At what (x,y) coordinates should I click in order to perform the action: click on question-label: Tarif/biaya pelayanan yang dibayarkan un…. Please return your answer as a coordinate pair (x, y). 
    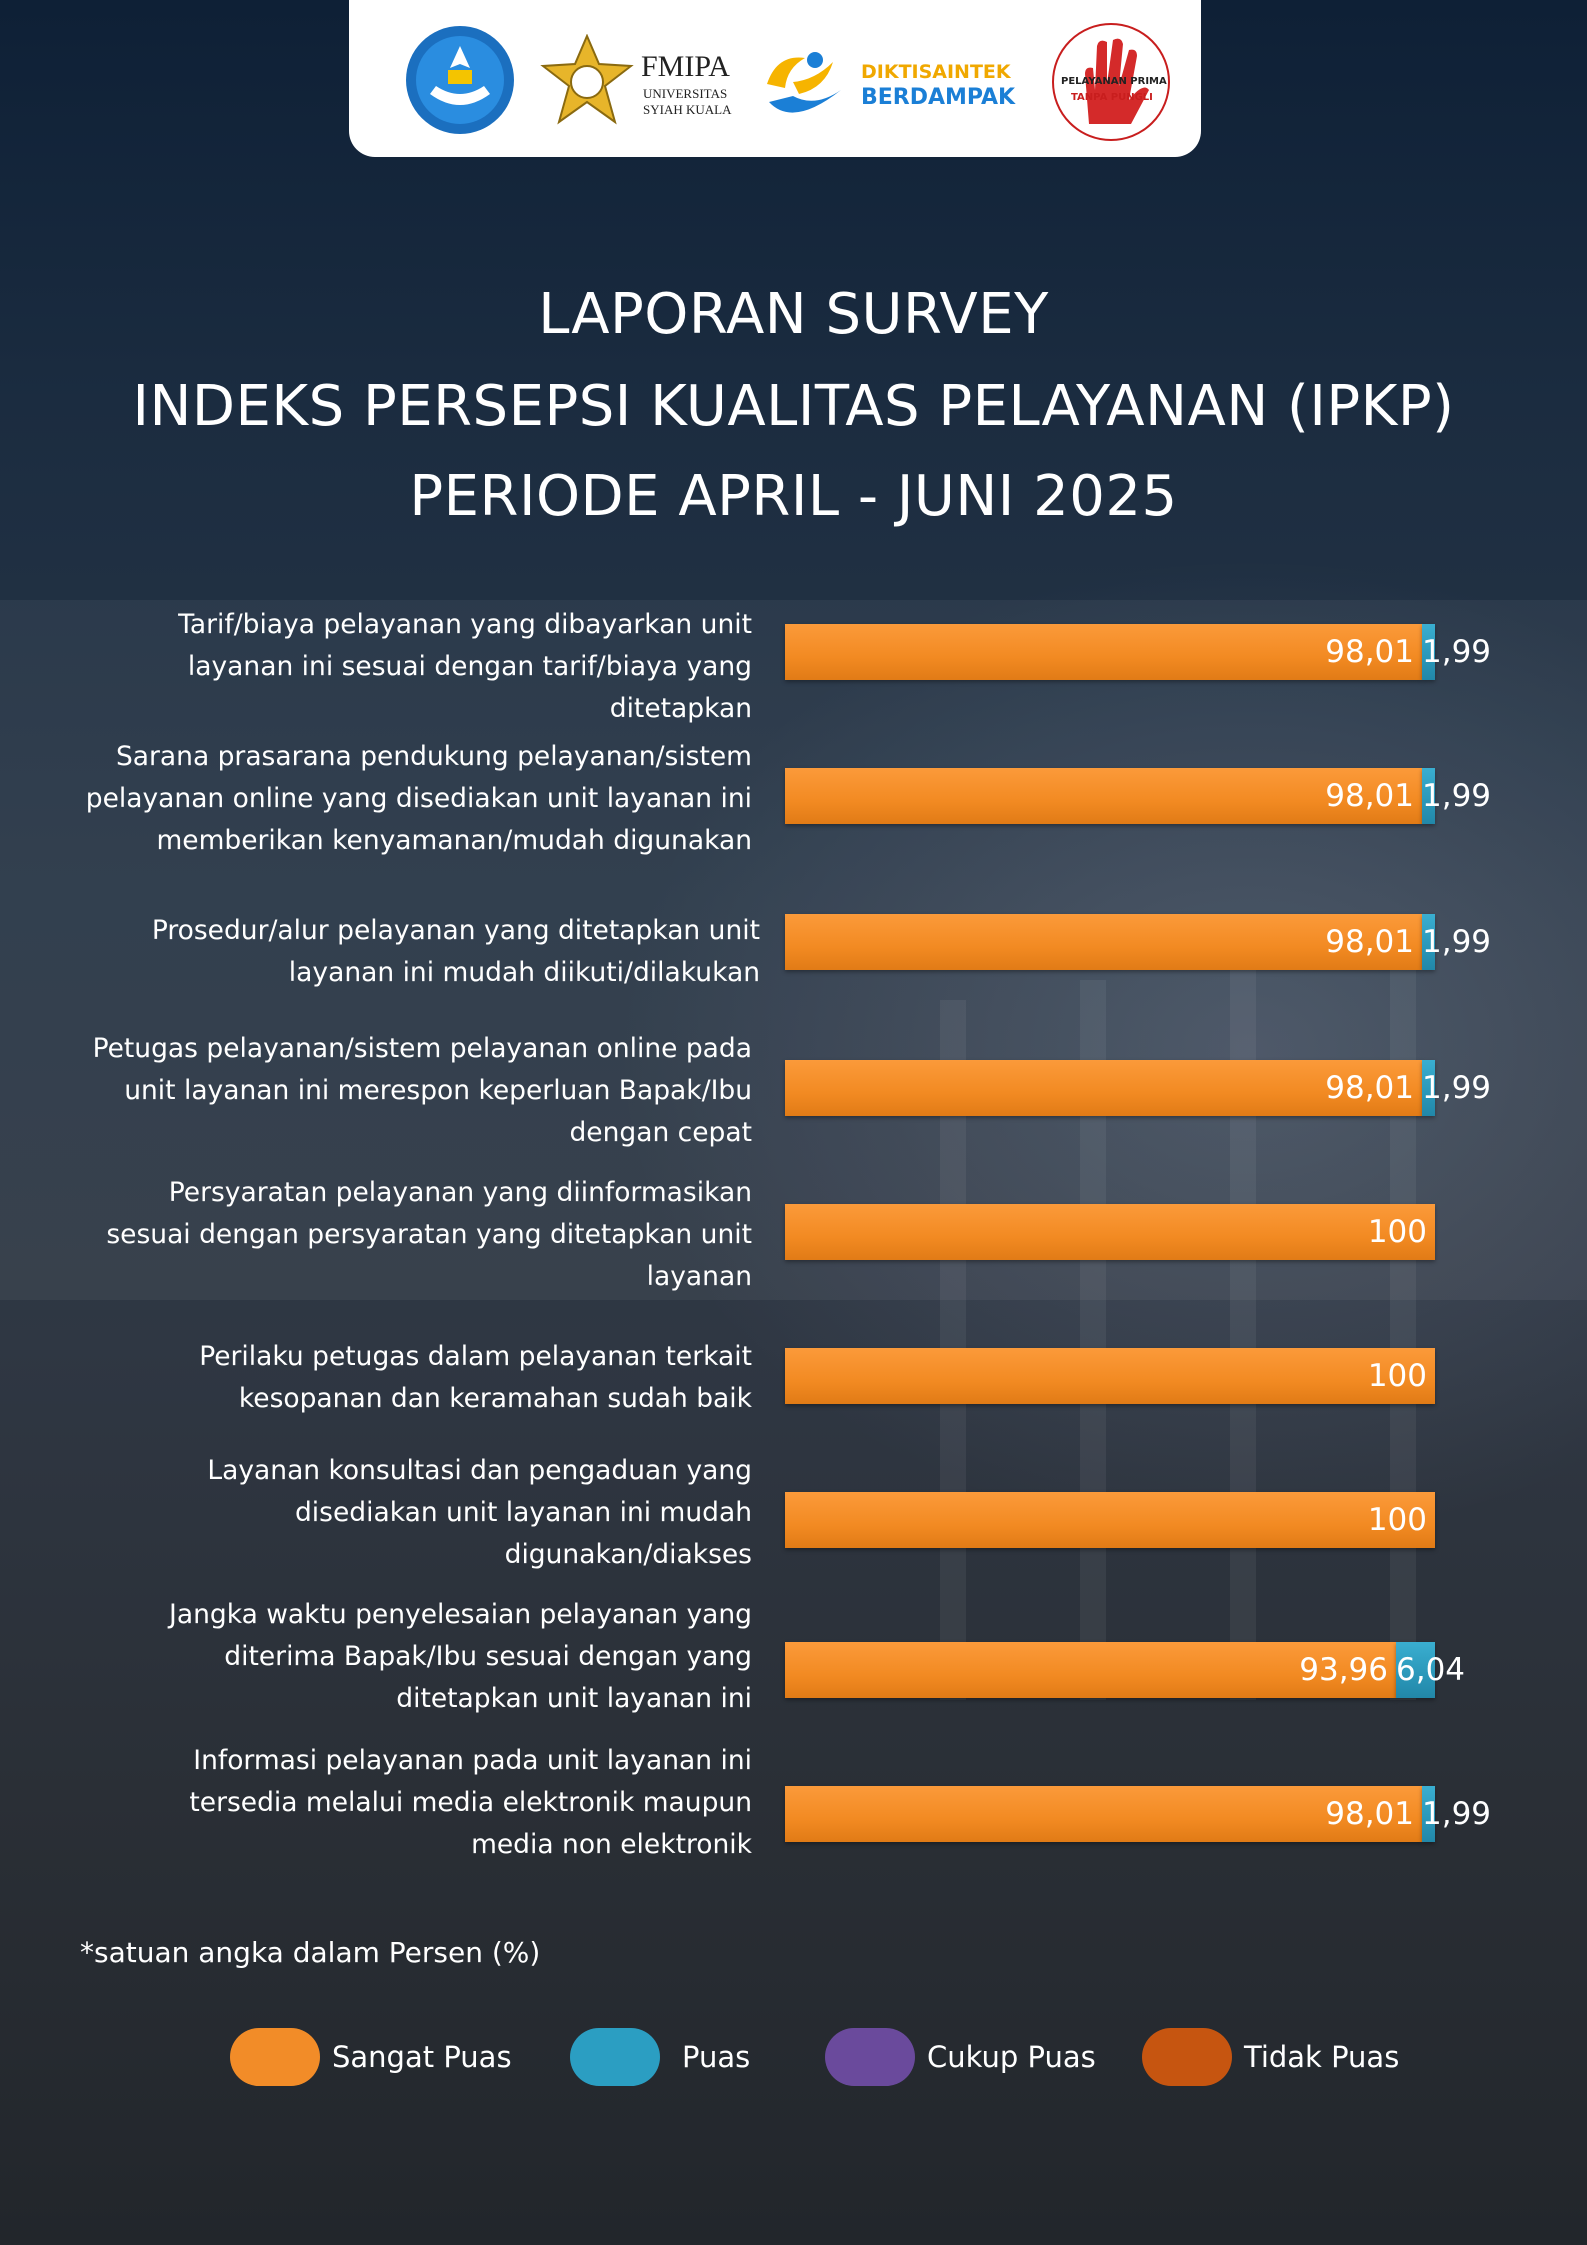
    Looking at the image, I should click on (392, 667).